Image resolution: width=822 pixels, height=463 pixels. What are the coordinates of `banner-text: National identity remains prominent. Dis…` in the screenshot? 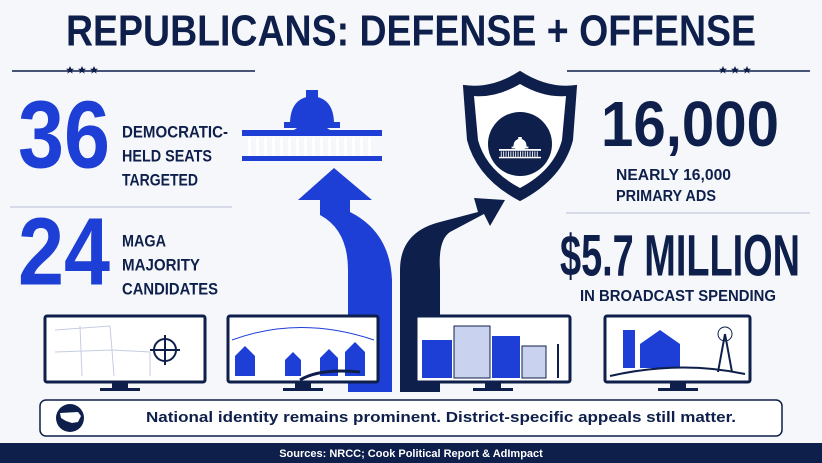 It's located at (441, 417).